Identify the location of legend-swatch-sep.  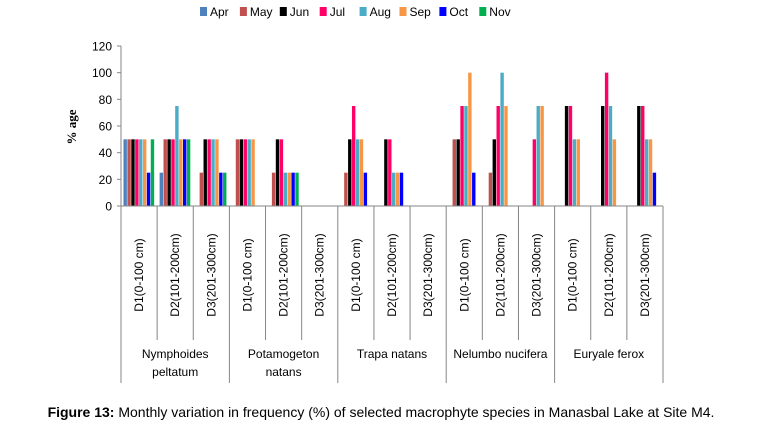
(403, 11).